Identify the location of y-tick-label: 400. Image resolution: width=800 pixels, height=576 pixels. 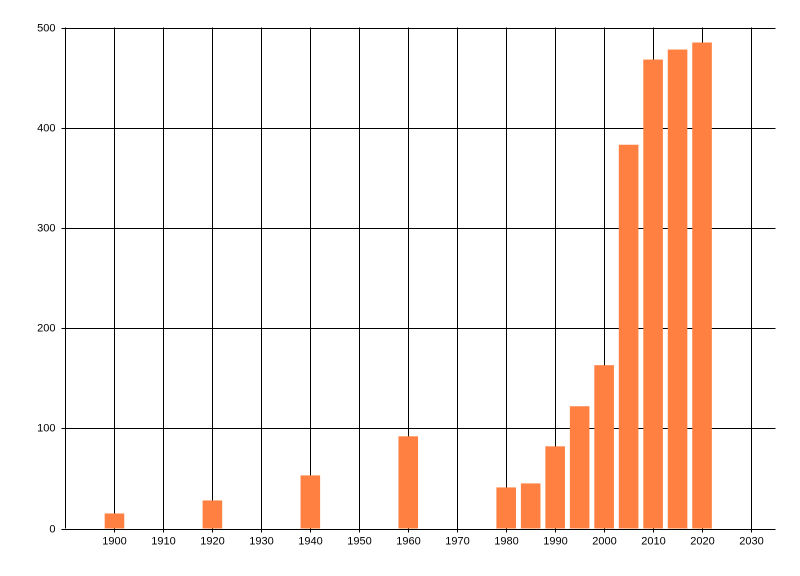
(46, 128).